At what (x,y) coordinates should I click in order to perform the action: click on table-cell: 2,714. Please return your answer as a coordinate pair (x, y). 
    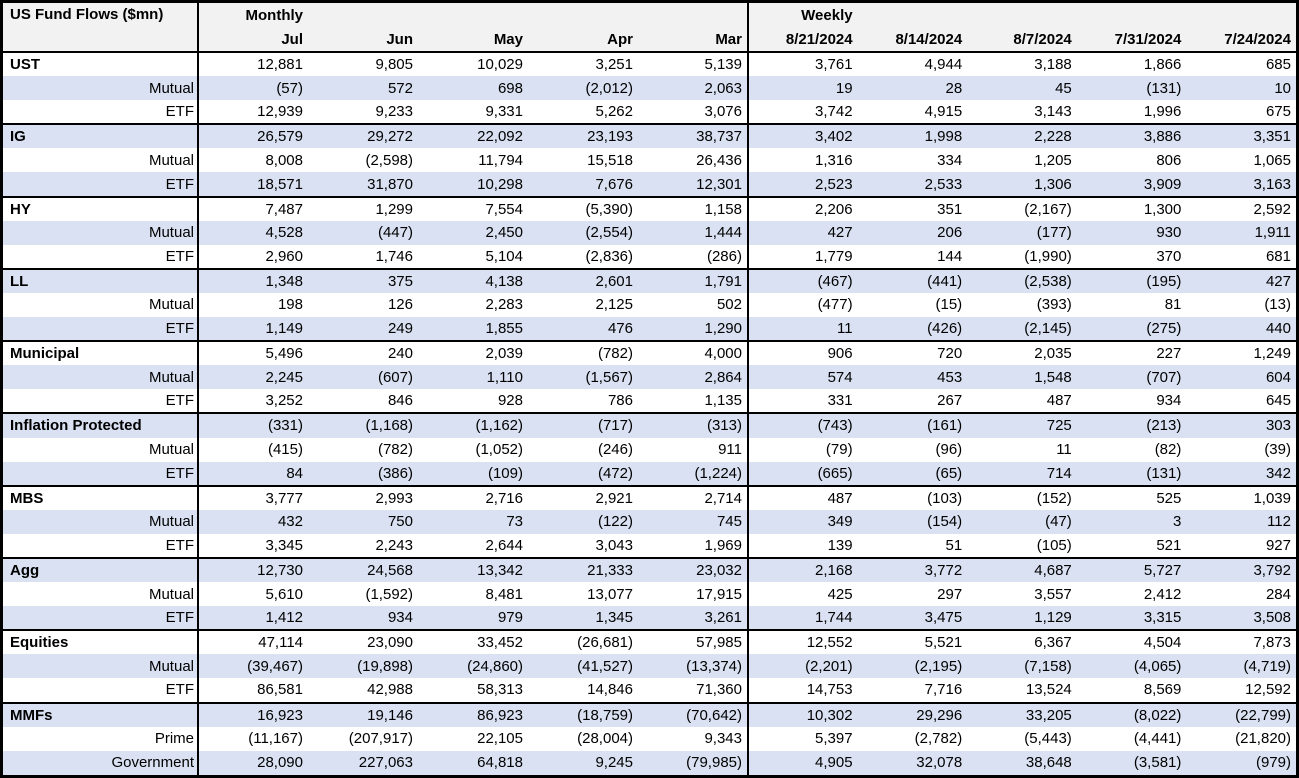
    Looking at the image, I should click on (693, 497).